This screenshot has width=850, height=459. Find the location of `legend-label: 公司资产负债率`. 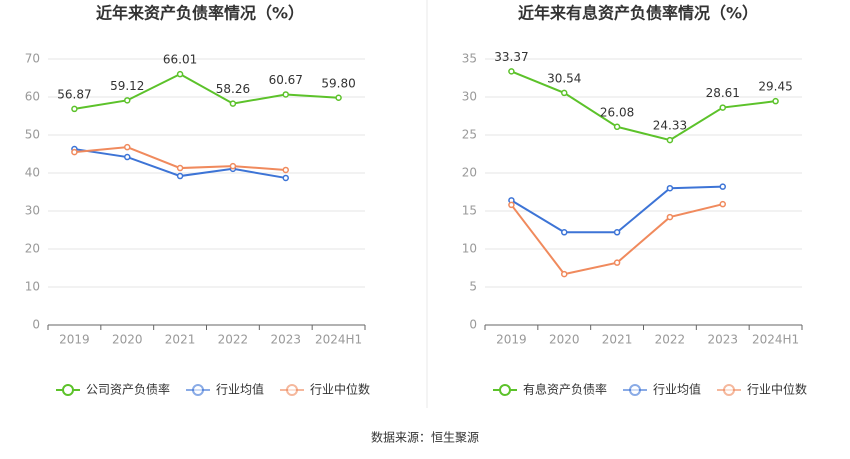

legend-label: 公司资产负债率 is located at coordinates (128, 389).